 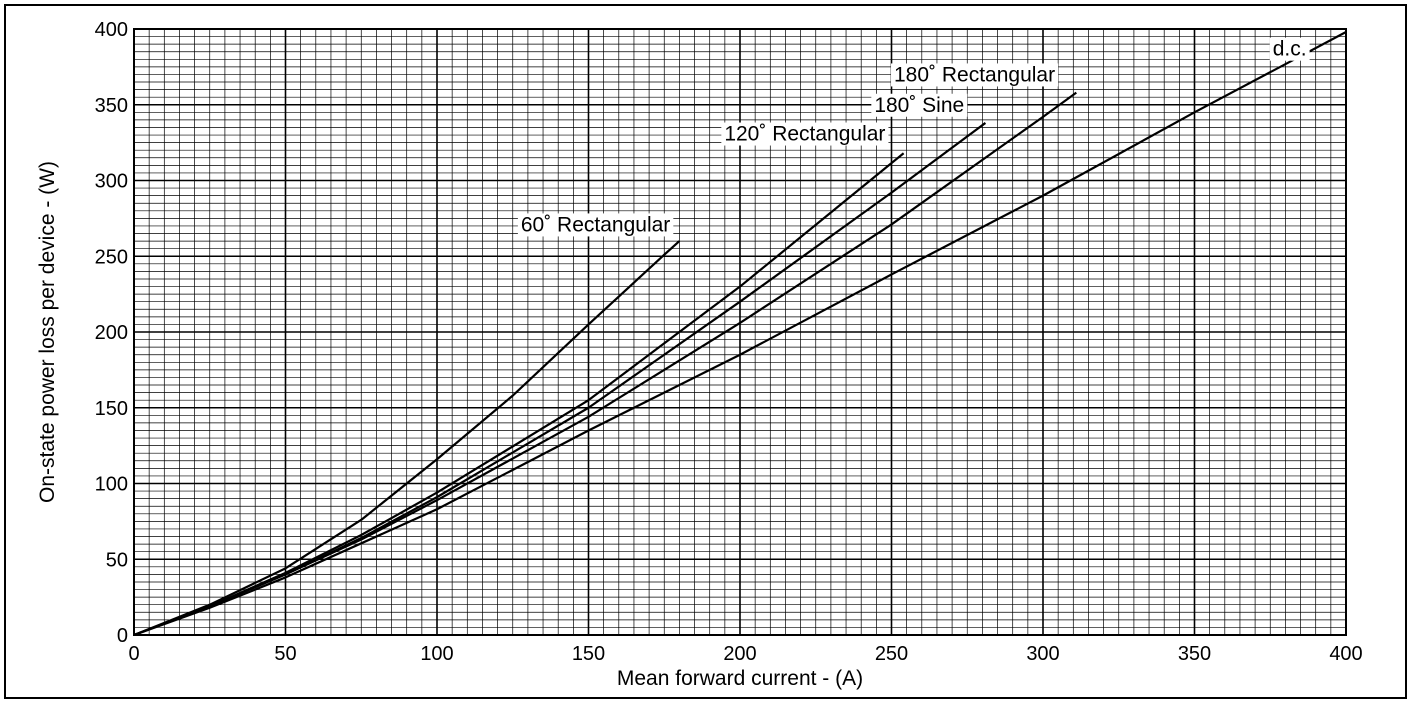 What do you see at coordinates (111, 485) in the screenshot?
I see `y-tick-label: 100` at bounding box center [111, 485].